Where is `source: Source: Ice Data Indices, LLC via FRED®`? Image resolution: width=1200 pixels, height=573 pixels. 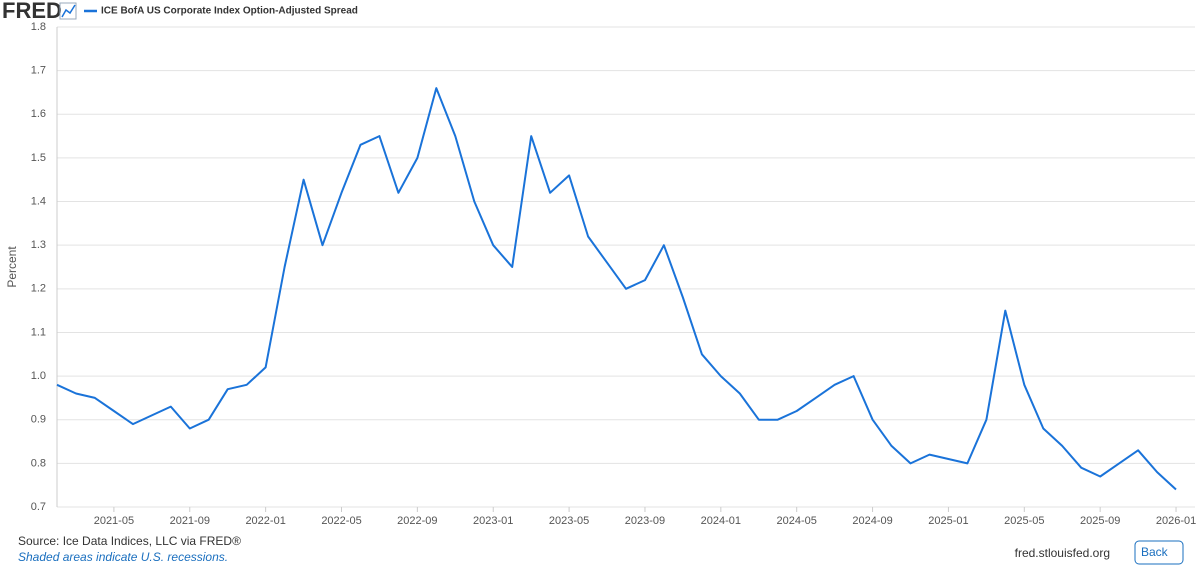 source: Source: Ice Data Indices, LLC via FRED® is located at coordinates (129, 541).